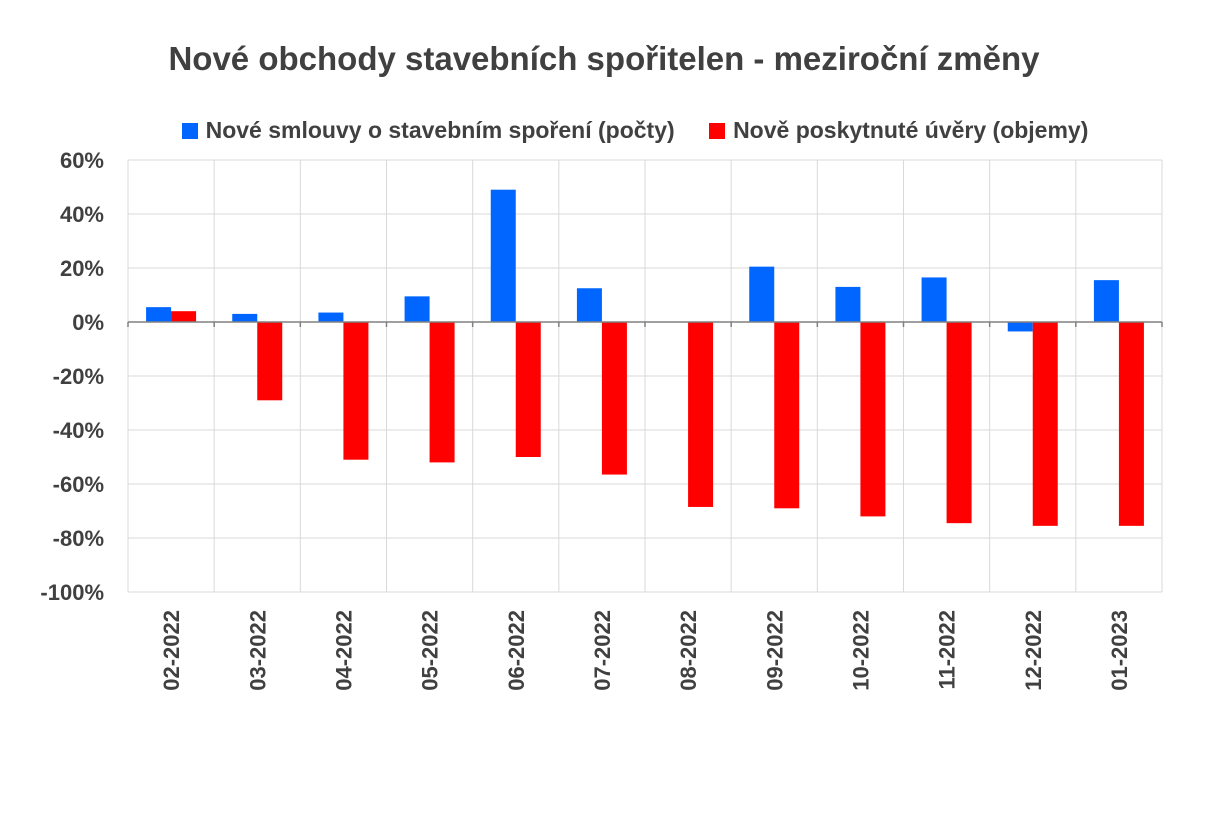 This screenshot has height=813, width=1208. I want to click on legend-item-series-1: Nové smlouvy o stavebním spoření (počty), so click(428, 130).